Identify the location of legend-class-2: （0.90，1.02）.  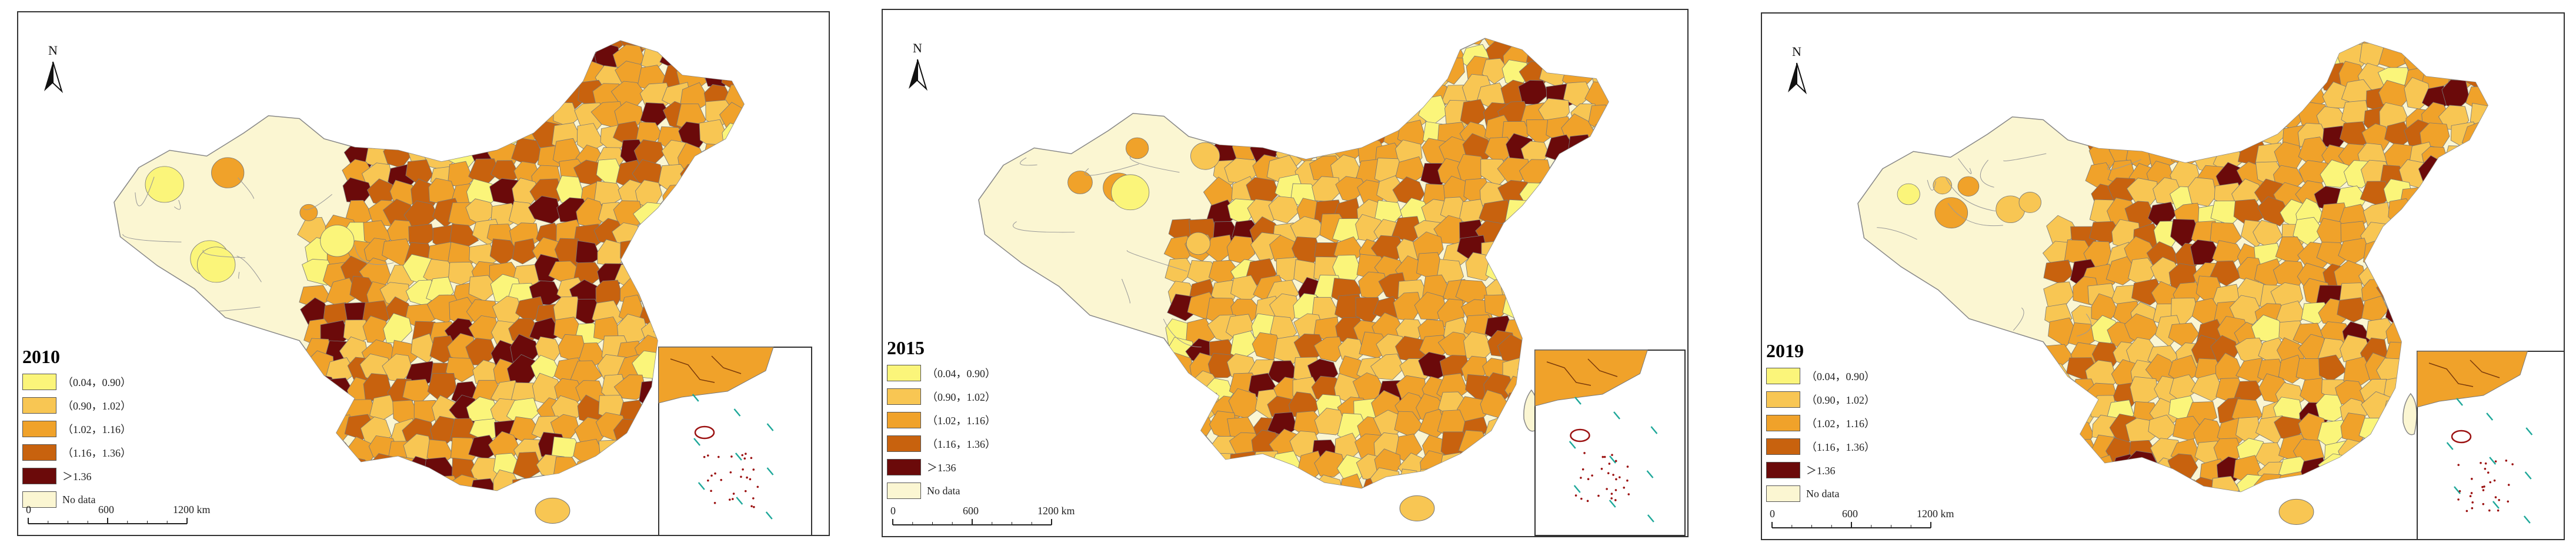
(941, 396).